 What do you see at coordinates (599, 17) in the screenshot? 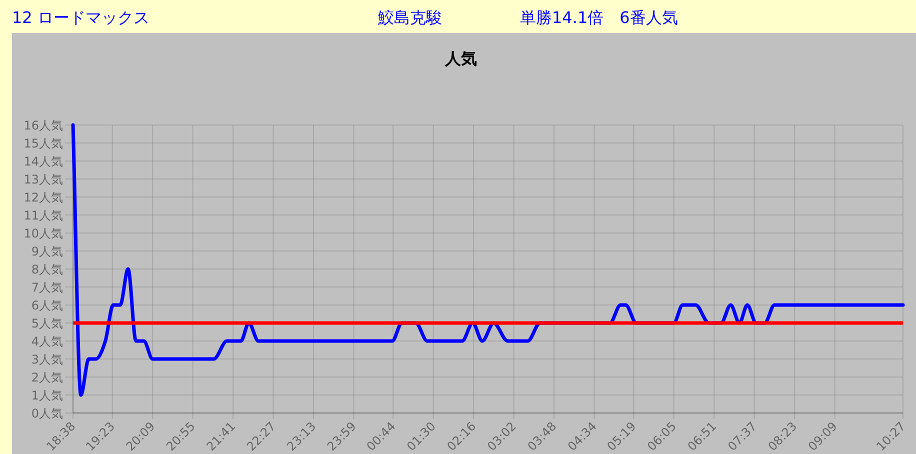
I see `text: 単勝14.1倍 6番人気` at bounding box center [599, 17].